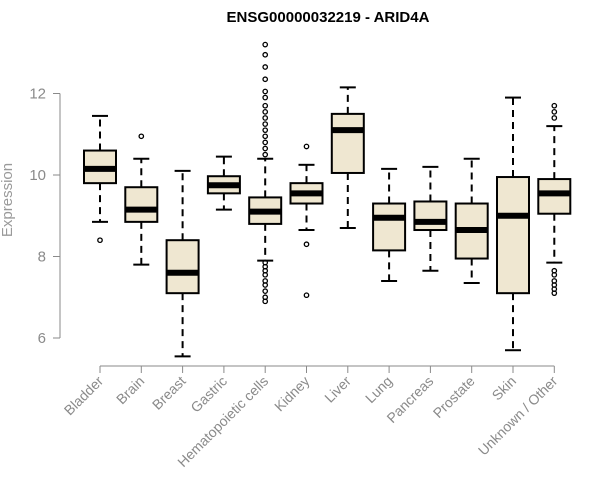 The height and width of the screenshot is (500, 600). What do you see at coordinates (8, 200) in the screenshot?
I see `y-axis-label: Expression` at bounding box center [8, 200].